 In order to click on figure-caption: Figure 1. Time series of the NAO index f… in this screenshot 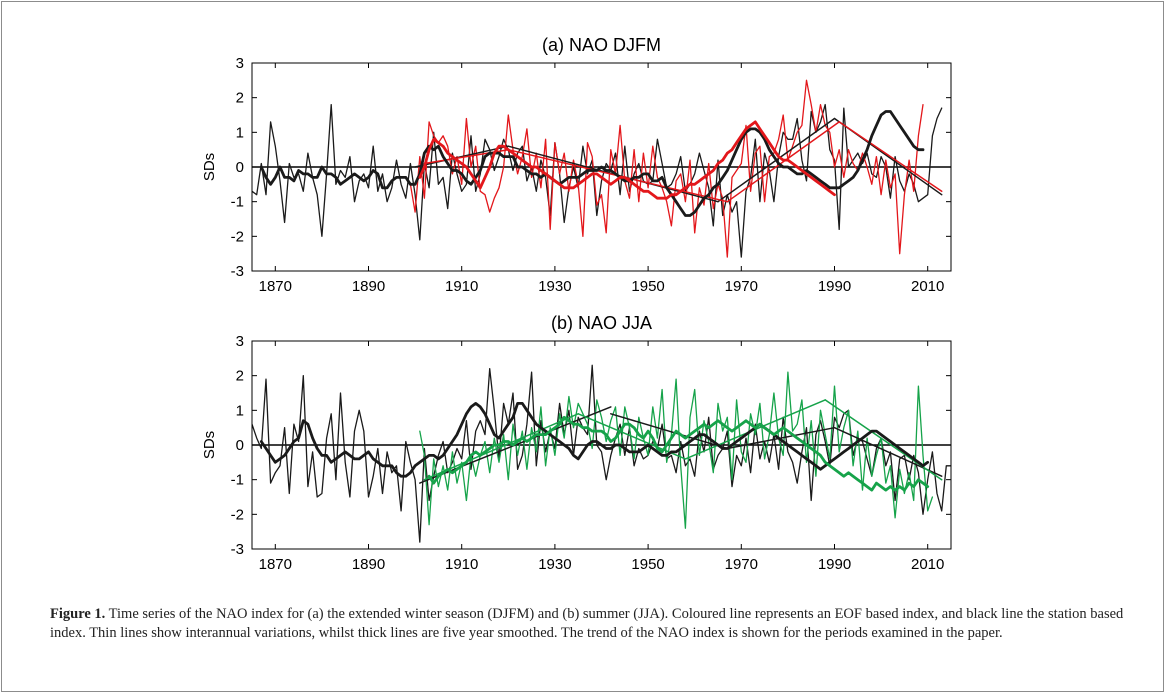, I will do `click(597, 624)`.